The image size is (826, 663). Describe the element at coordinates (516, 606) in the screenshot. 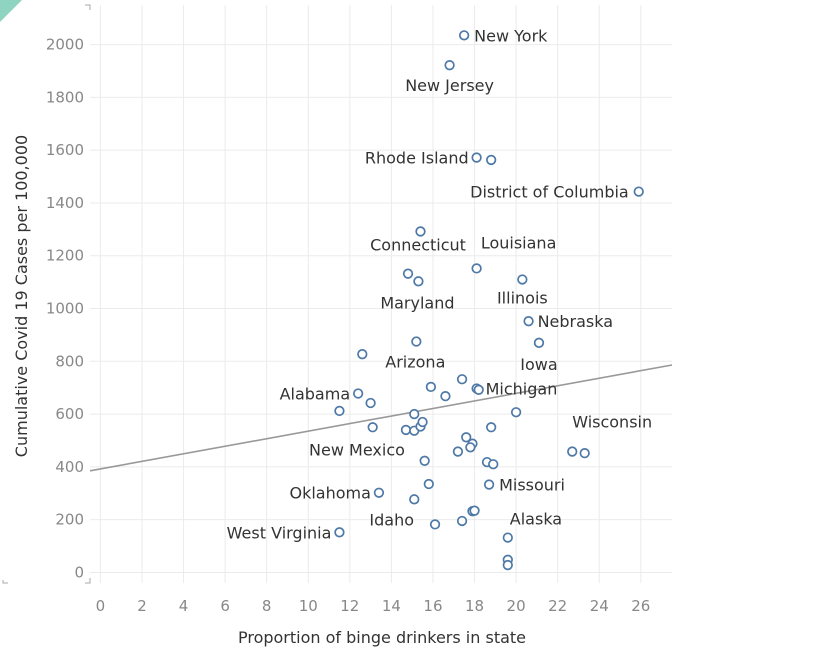

I see `x-tick-label: 20` at that location.